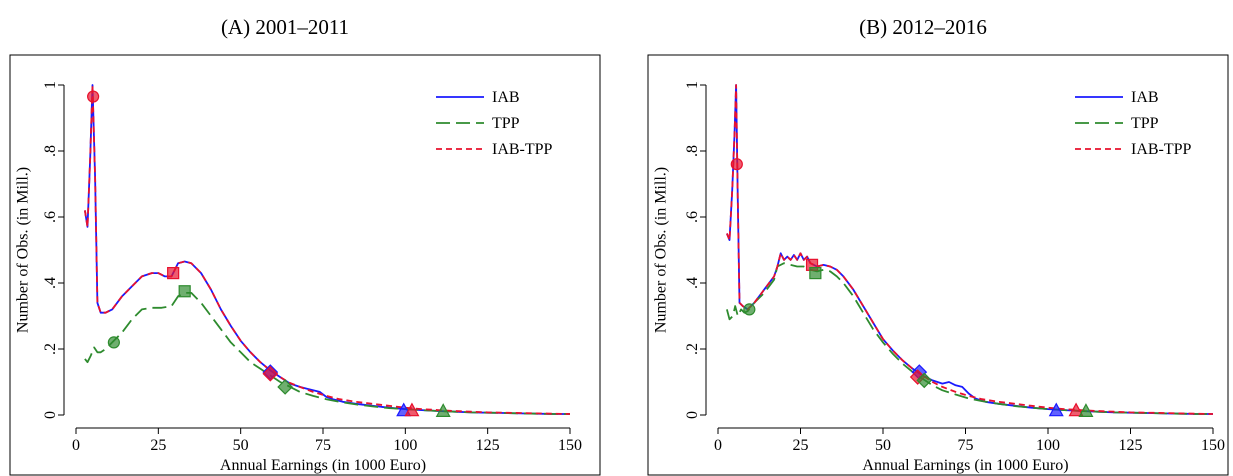 The image size is (1233, 476). What do you see at coordinates (969, 338) in the screenshot?
I see `series-line-tpp` at bounding box center [969, 338].